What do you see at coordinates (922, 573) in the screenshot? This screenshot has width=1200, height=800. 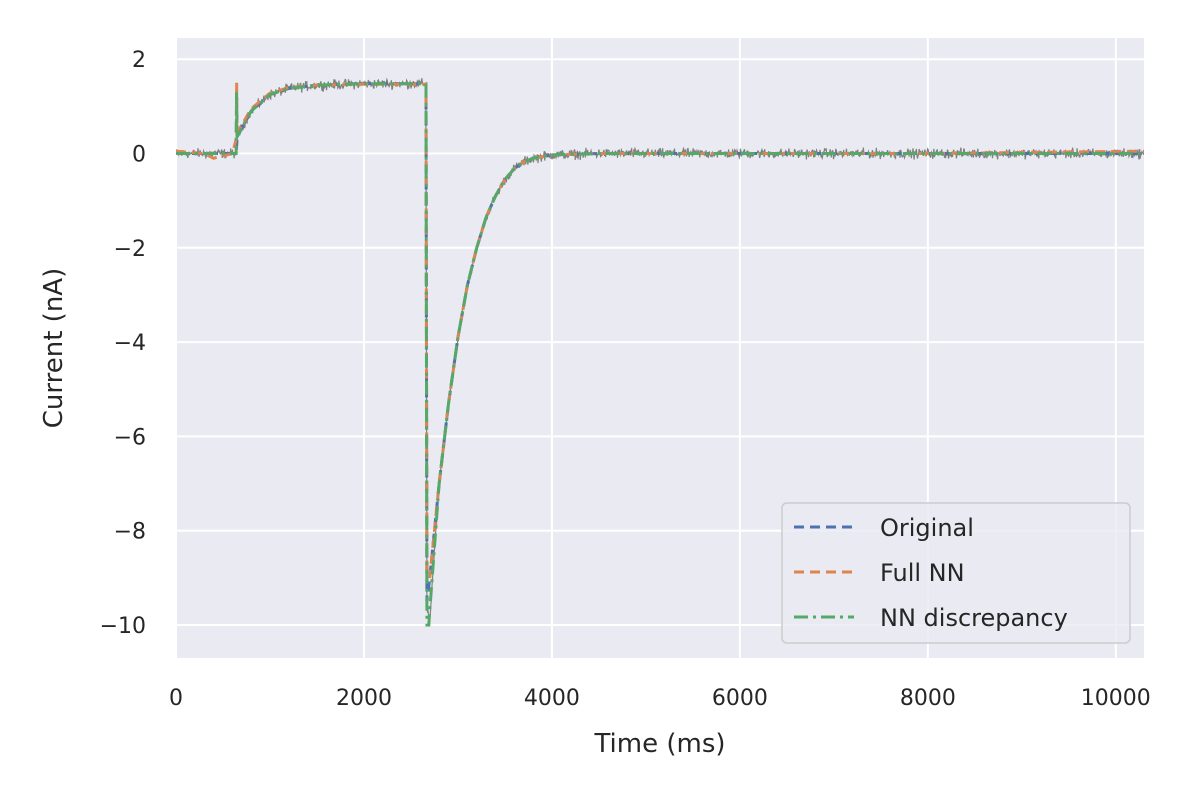 I see `legend-label-full-nn: Full NN` at bounding box center [922, 573].